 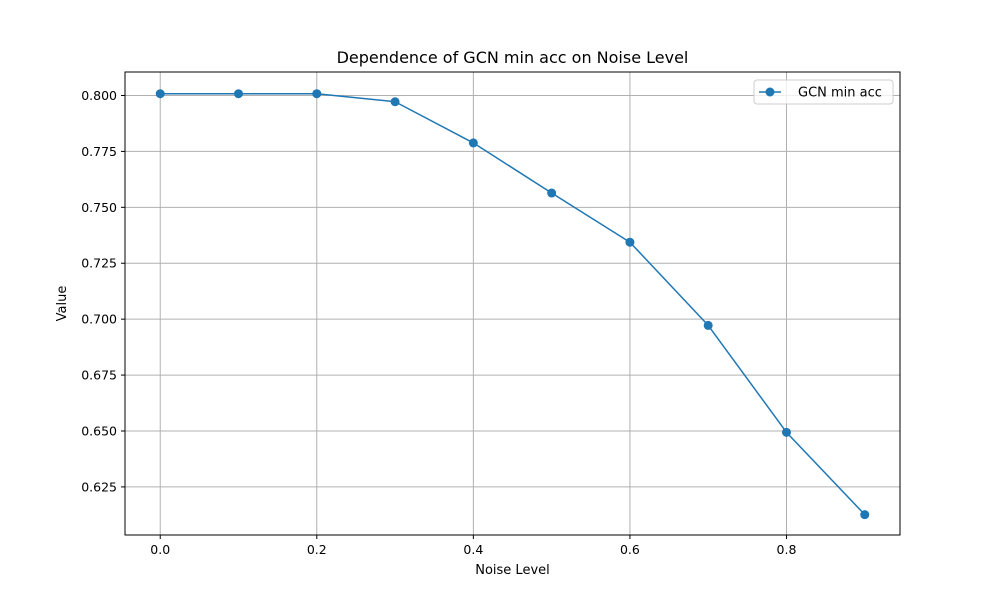 I want to click on legend-box, so click(x=823, y=92).